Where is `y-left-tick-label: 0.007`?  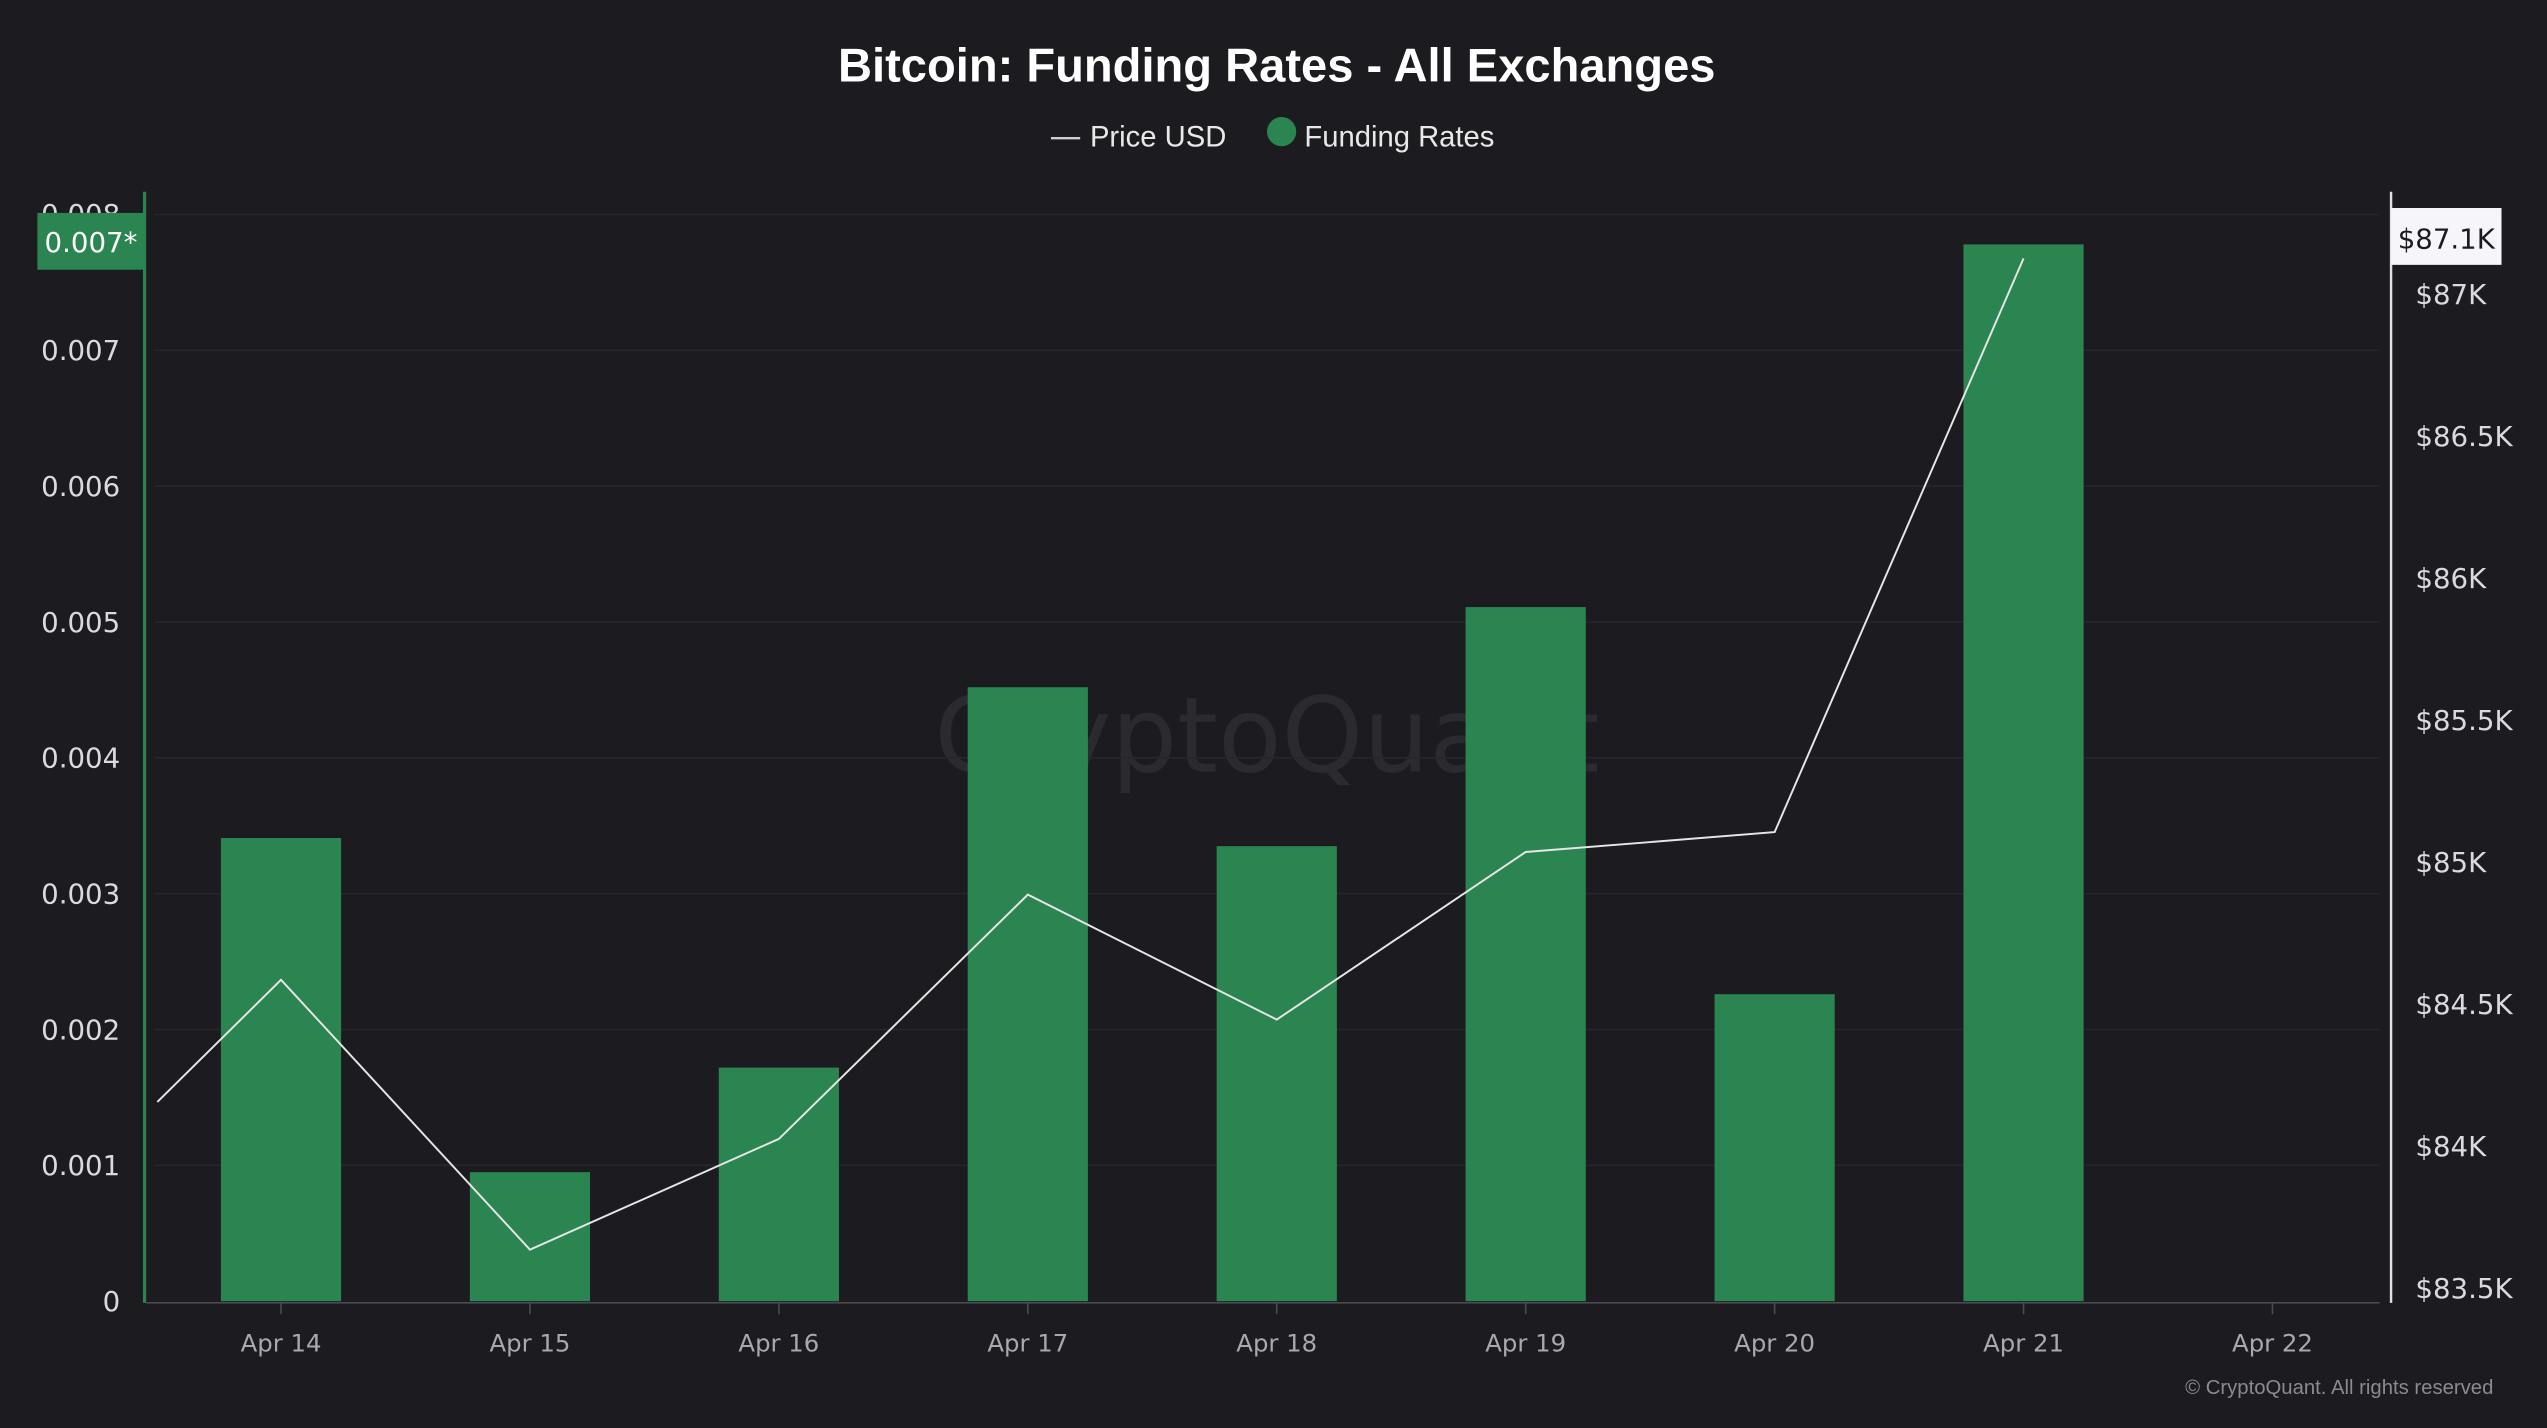
y-left-tick-label: 0.007 is located at coordinates (80, 350).